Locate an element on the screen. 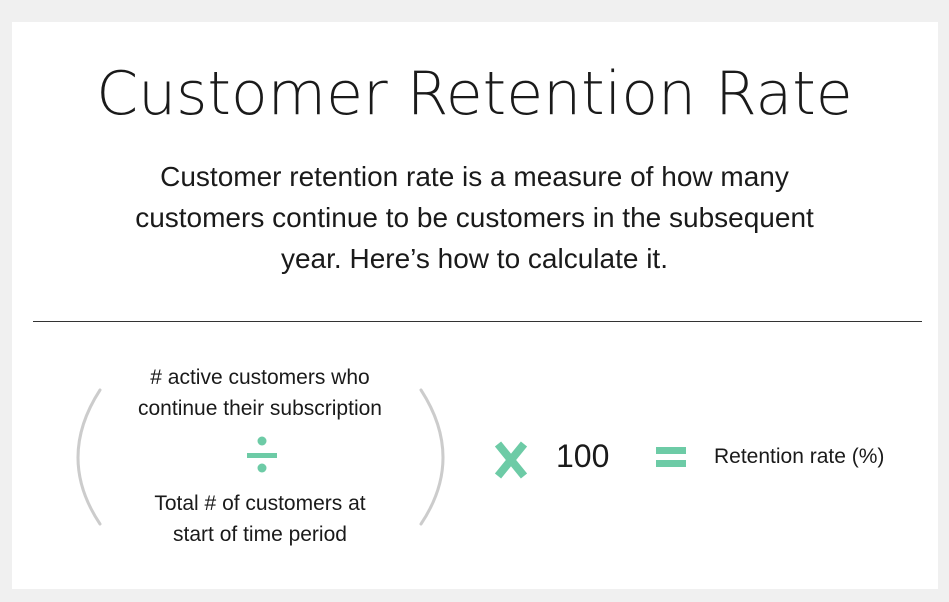 The image size is (949, 602). left-parenthesis is located at coordinates (89, 457).